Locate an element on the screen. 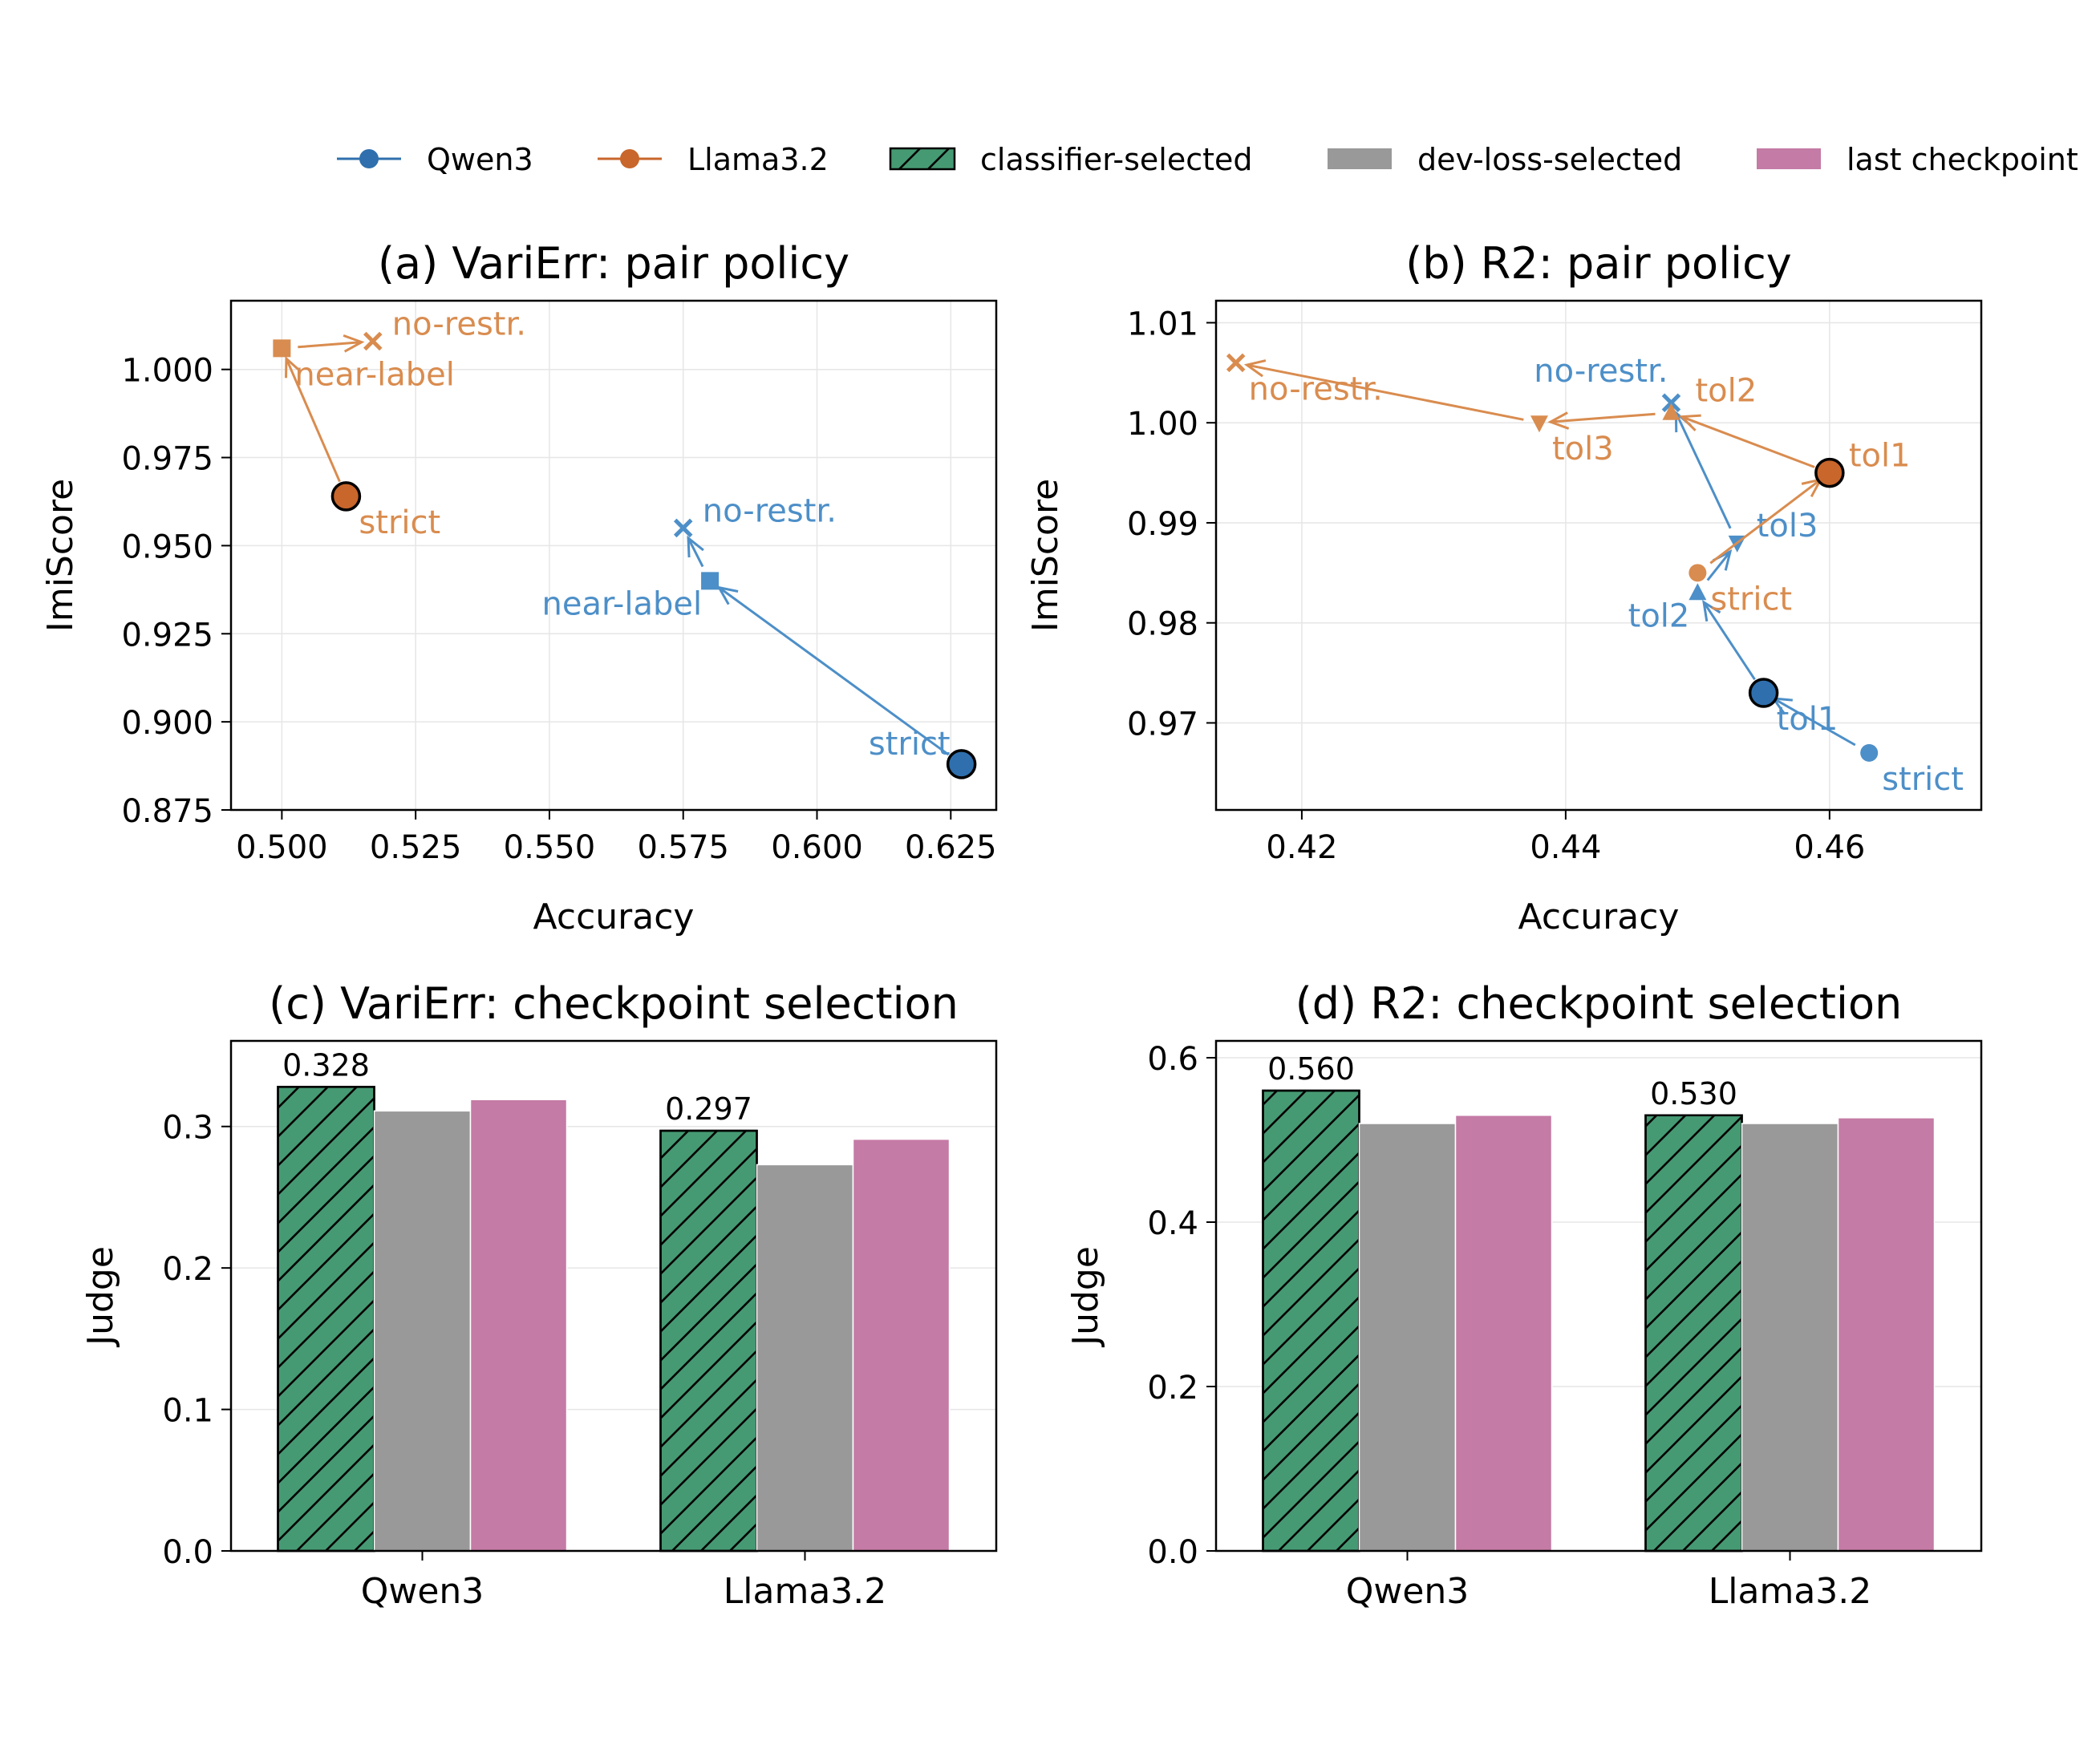 The height and width of the screenshot is (1753, 2100). legend-swatch is located at coordinates (1360, 158).